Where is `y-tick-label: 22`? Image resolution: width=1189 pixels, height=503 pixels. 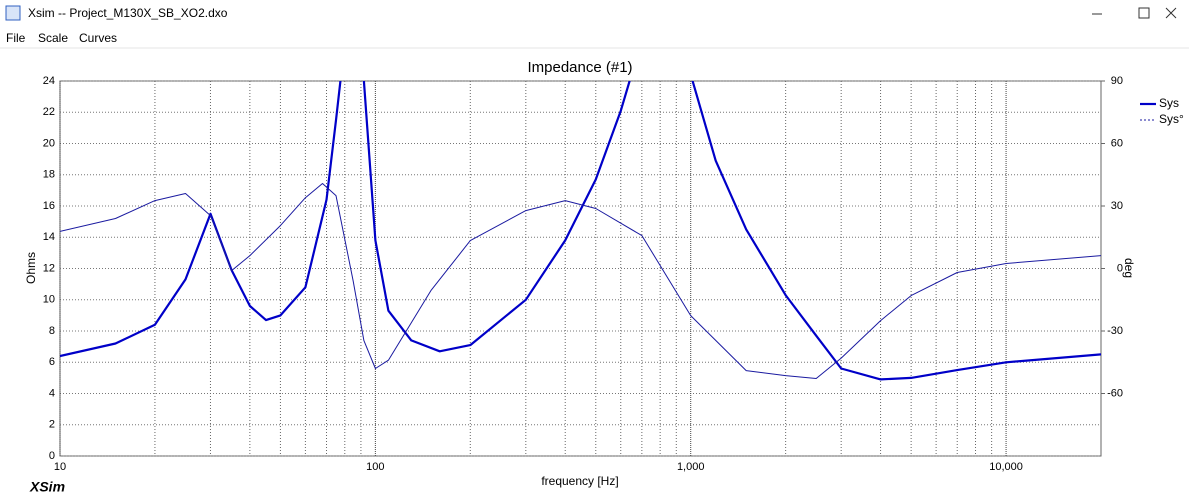
y-tick-label: 22 is located at coordinates (49, 112).